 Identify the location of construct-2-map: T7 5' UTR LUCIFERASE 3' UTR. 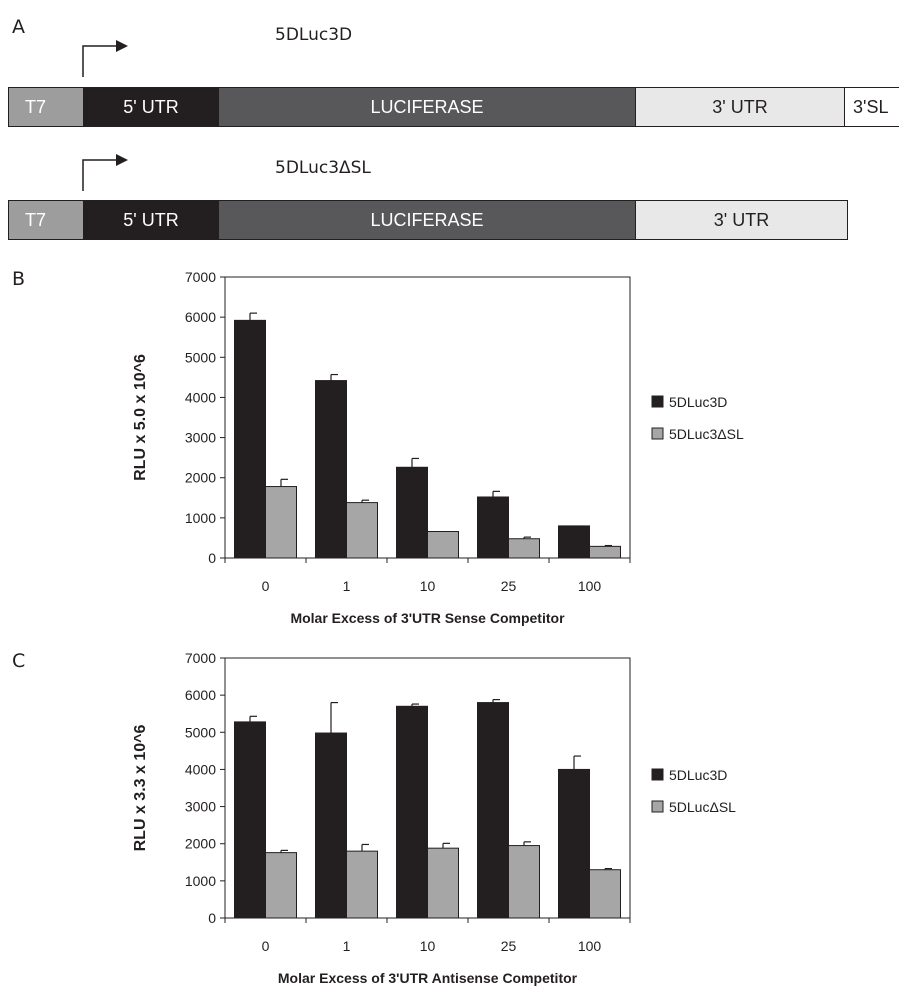
(428, 220).